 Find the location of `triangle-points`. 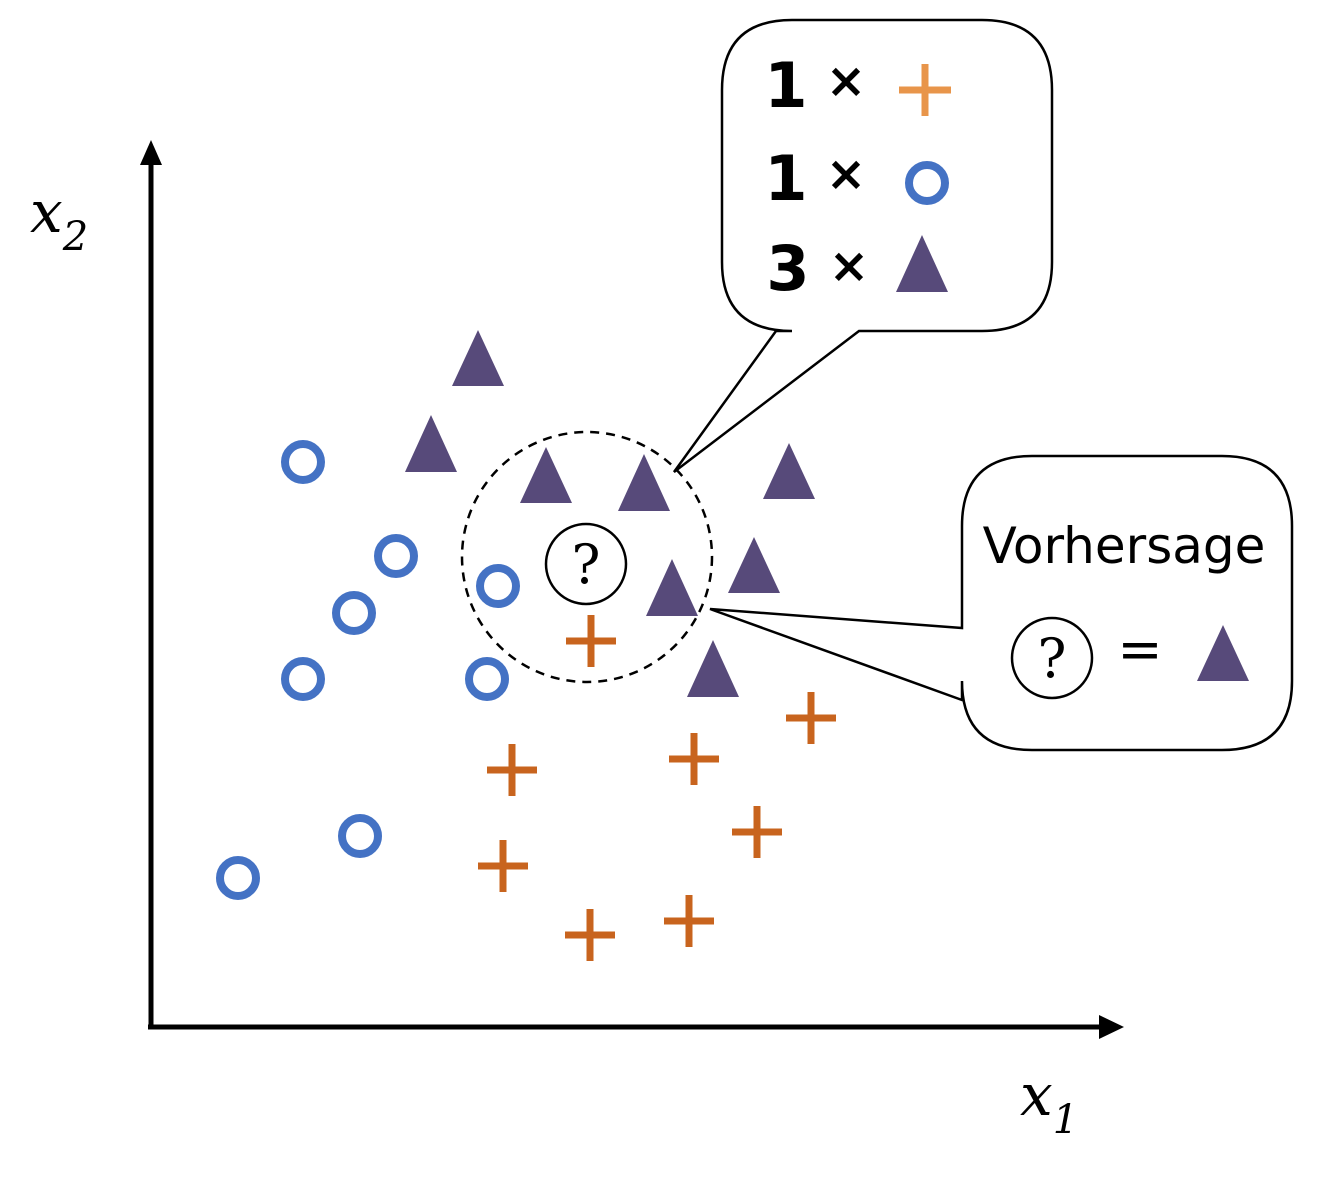

triangle-points is located at coordinates (610, 513).